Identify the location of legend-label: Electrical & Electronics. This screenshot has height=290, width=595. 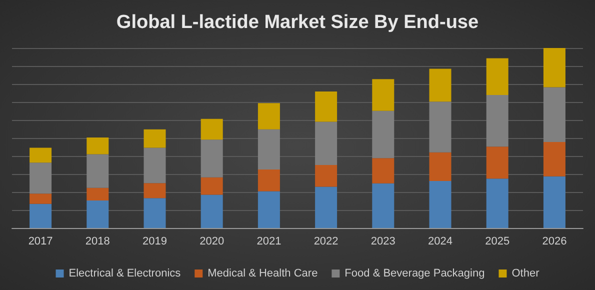
(125, 274).